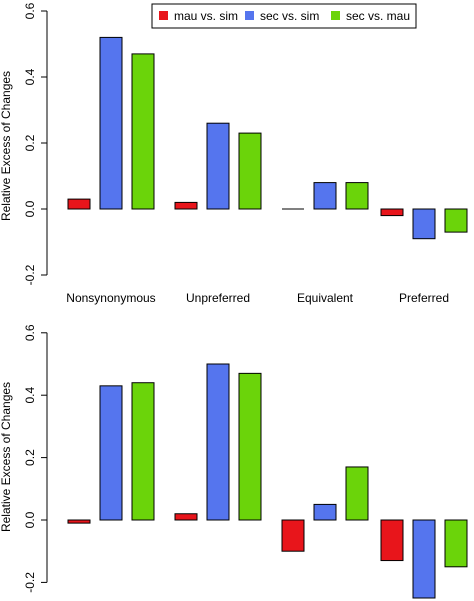 This screenshot has width=474, height=601. Describe the element at coordinates (378, 16) in the screenshot. I see `legend-label-sec-vs-mau: sec vs. mau` at that location.